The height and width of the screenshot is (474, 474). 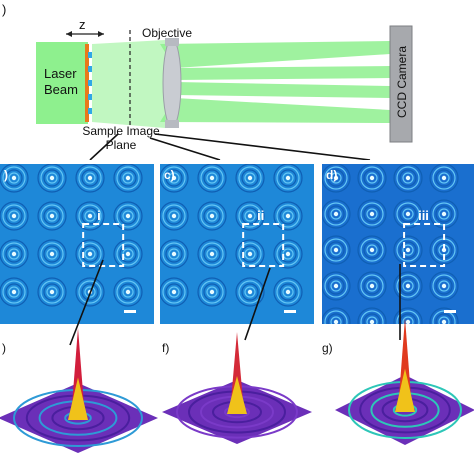 What do you see at coordinates (104, 146) in the screenshot?
I see `arrow-to-b` at bounding box center [104, 146].